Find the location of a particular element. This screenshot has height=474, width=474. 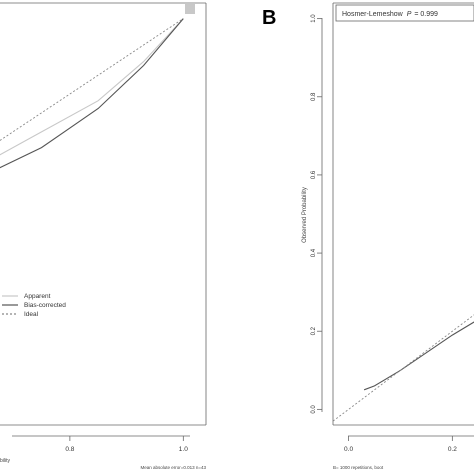

left-legend-bias-corrected: Bias-corrected is located at coordinates (45, 305).